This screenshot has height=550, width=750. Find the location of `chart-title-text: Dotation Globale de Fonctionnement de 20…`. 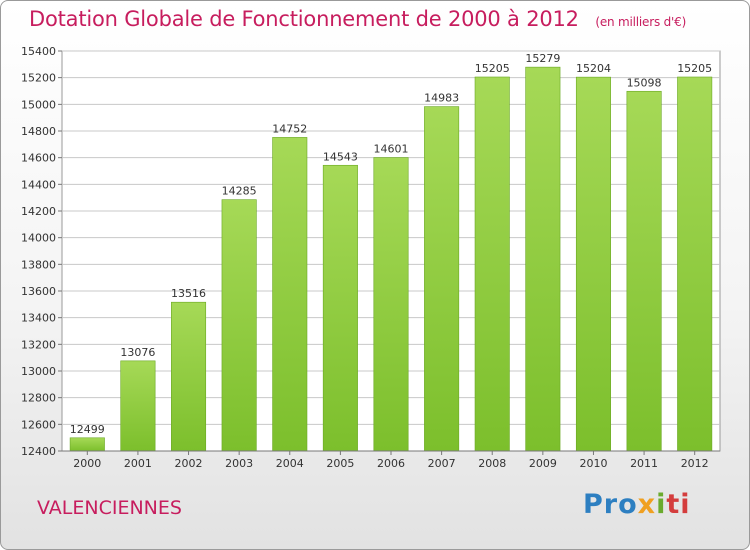

chart-title-text: Dotation Globale de Fonctionnement de 20… is located at coordinates (304, 19).